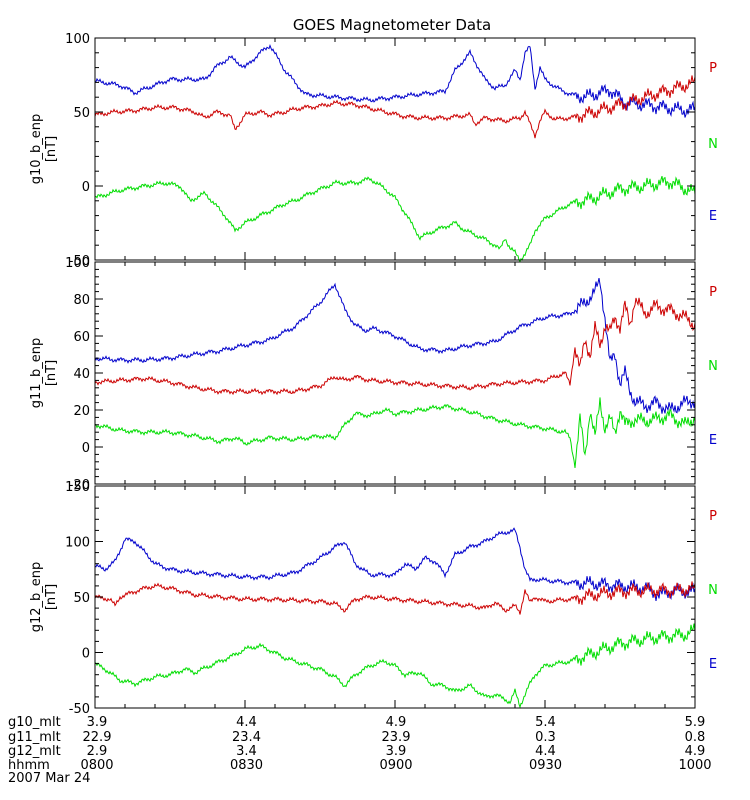  What do you see at coordinates (246, 765) in the screenshot?
I see `footer-value: 0830` at bounding box center [246, 765].